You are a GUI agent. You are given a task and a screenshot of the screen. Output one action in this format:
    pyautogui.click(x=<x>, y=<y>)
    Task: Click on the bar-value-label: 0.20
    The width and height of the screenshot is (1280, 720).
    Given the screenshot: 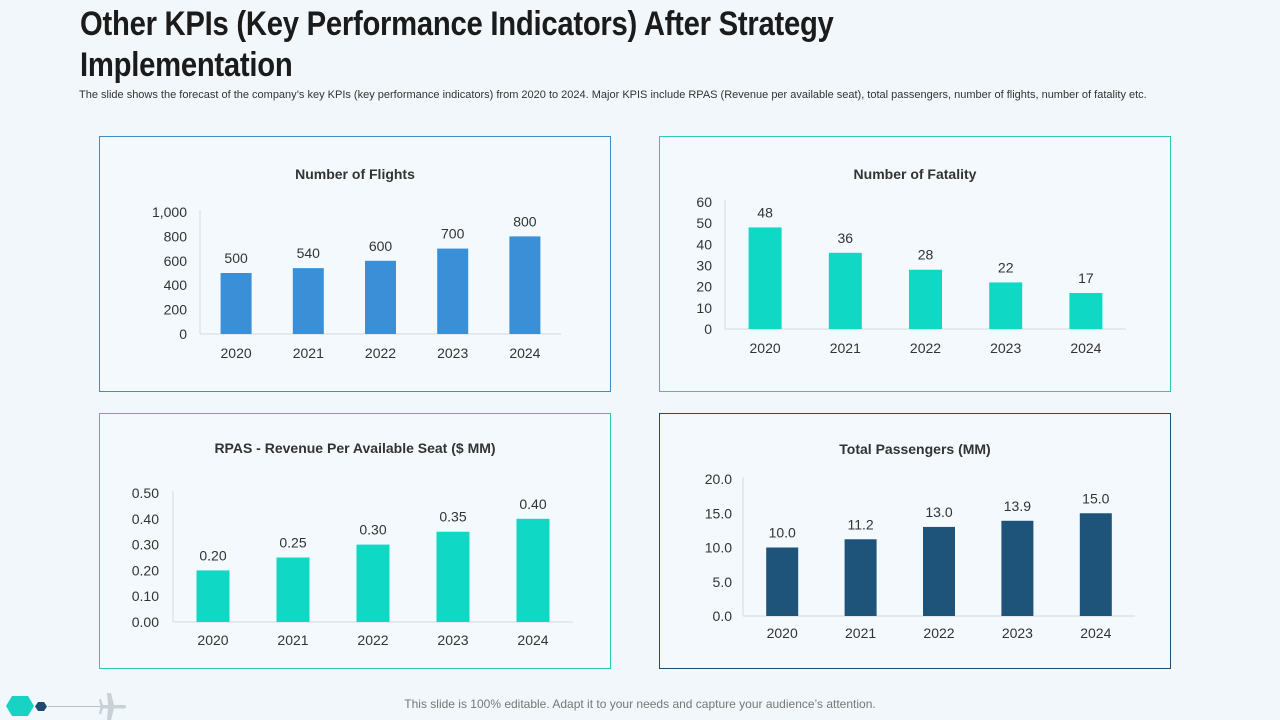 What is the action you would take?
    pyautogui.click(x=212, y=555)
    